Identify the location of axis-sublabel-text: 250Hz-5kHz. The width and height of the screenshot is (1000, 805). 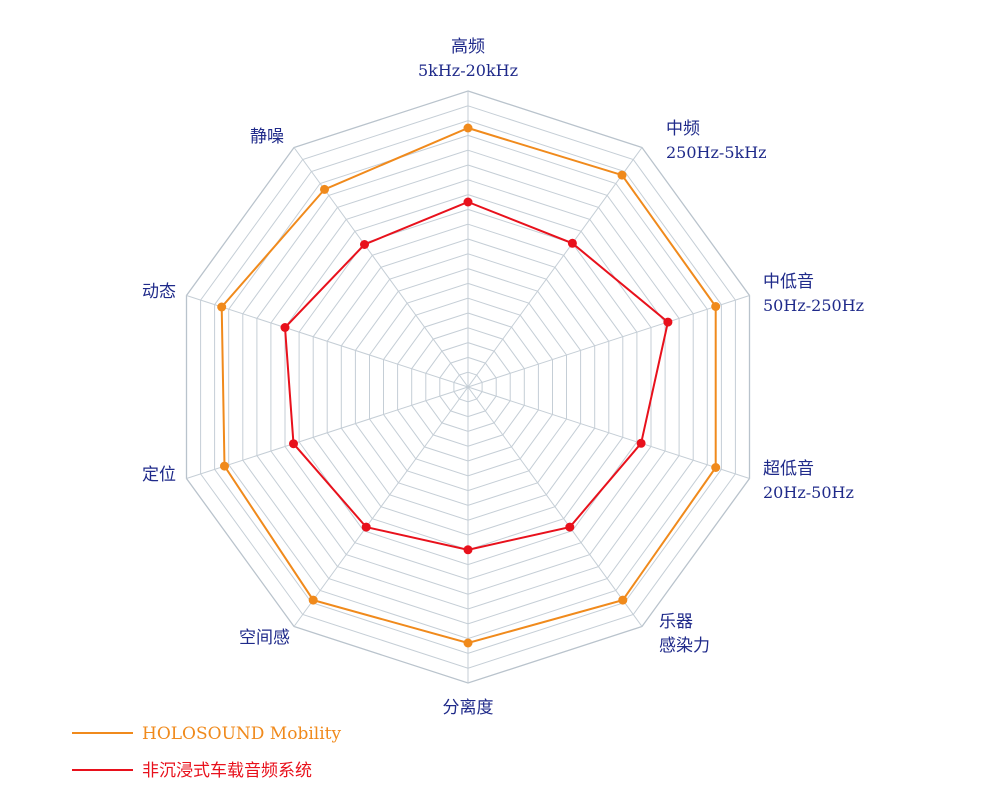
(716, 152).